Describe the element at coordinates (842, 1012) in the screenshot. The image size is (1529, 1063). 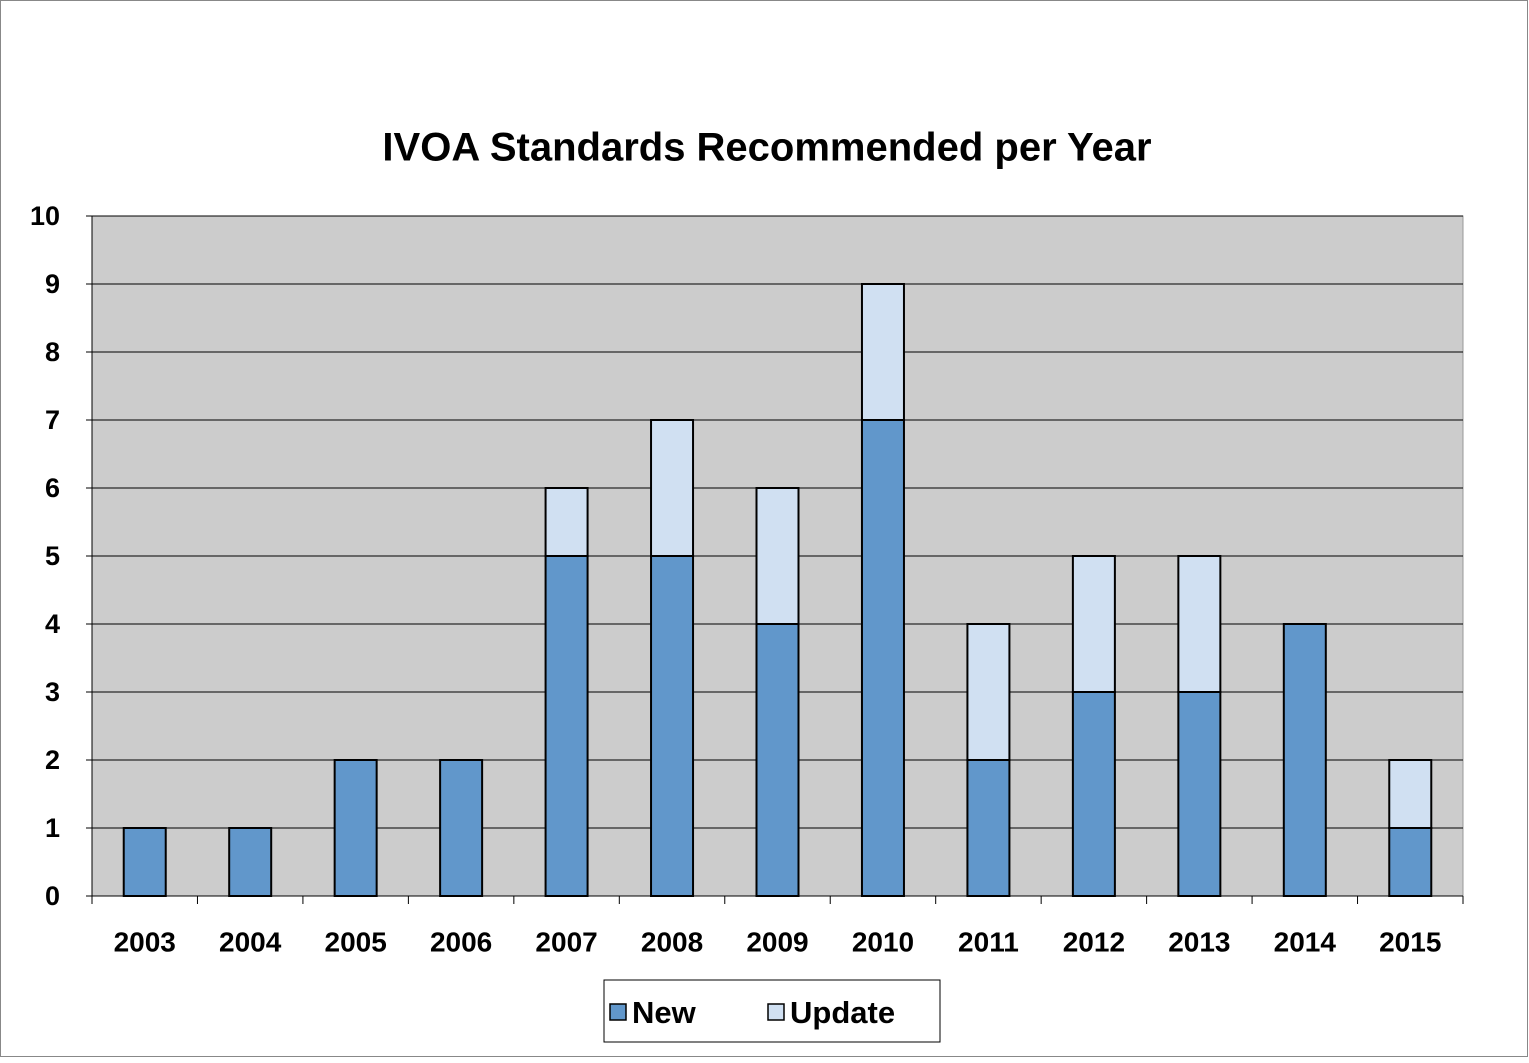
I see `legend-label: Update` at that location.